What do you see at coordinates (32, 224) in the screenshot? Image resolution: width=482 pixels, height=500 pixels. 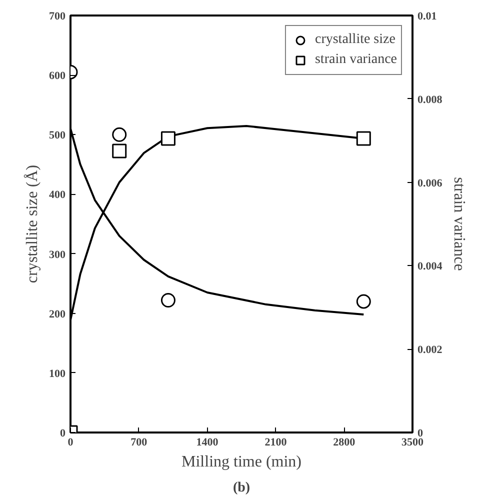 I see `y-axis-title: crystallite size (Å)` at bounding box center [32, 224].